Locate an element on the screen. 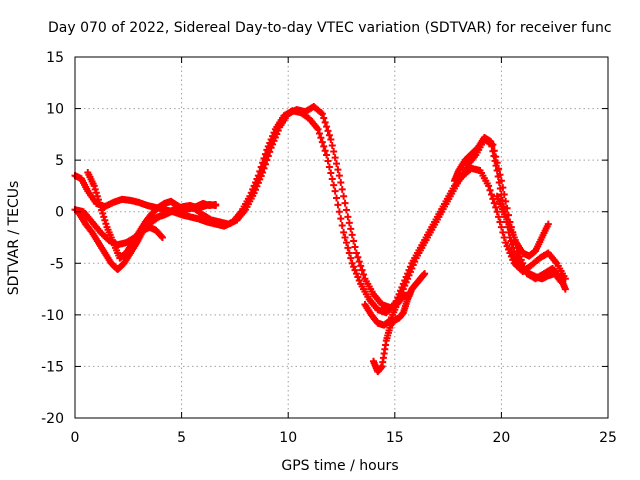  y-tick-label: -10 is located at coordinates (52, 316).